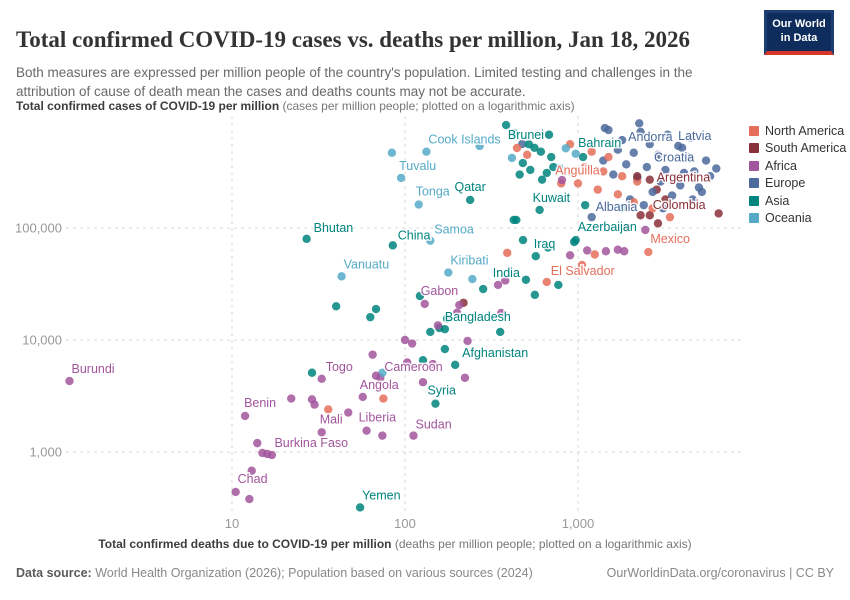  What do you see at coordinates (333, 227) in the screenshot?
I see `country-label: Bhutan` at bounding box center [333, 227].